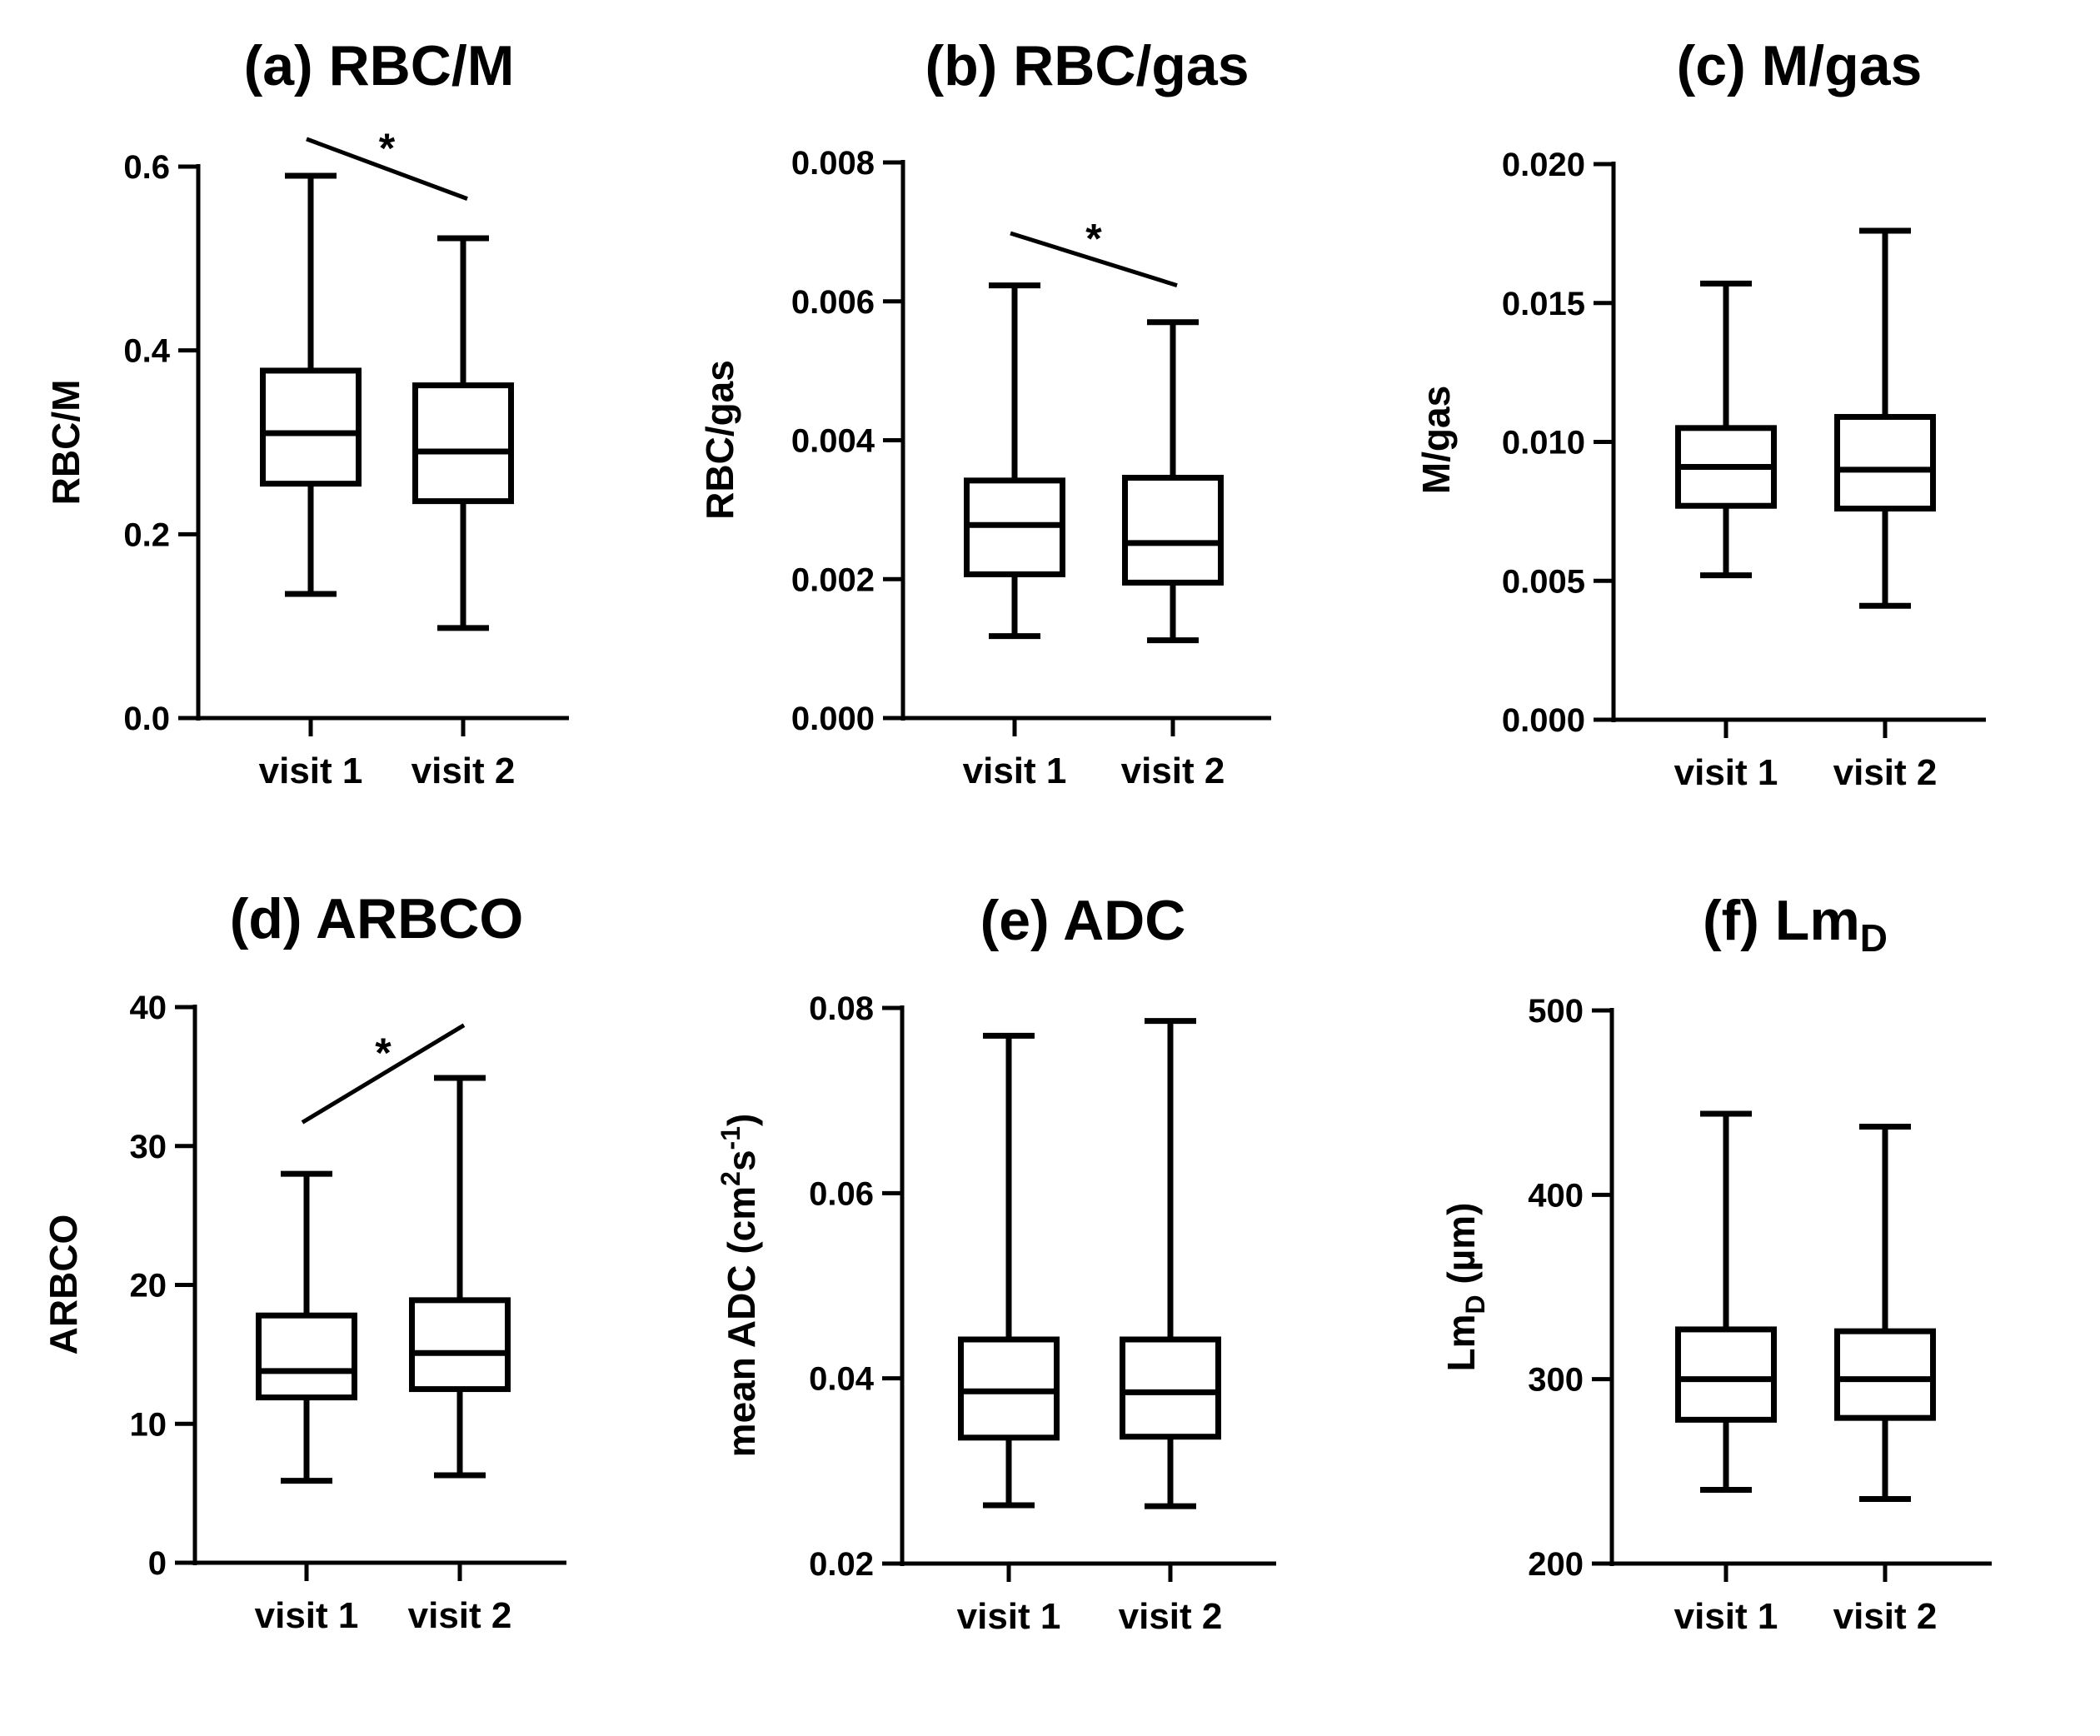 Image resolution: width=2100 pixels, height=1736 pixels. I want to click on y-tick-label: 0.6, so click(146, 168).